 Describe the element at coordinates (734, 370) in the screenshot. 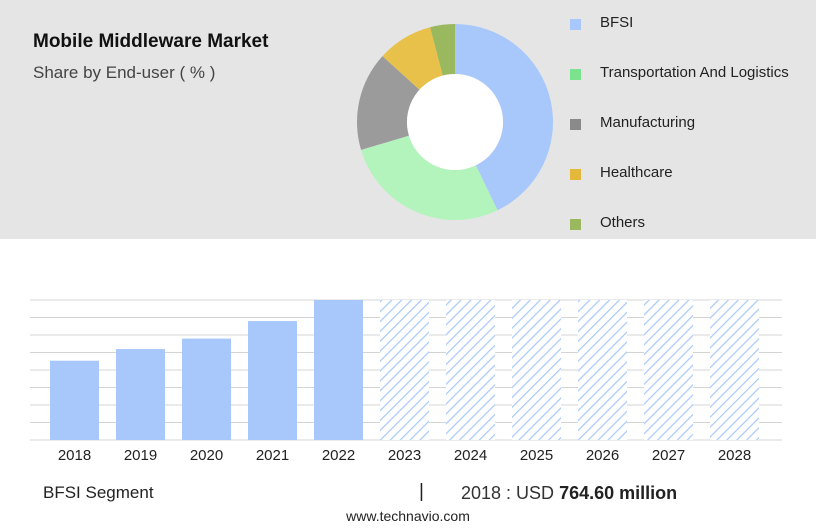

I see `forecast-bar-2028` at that location.